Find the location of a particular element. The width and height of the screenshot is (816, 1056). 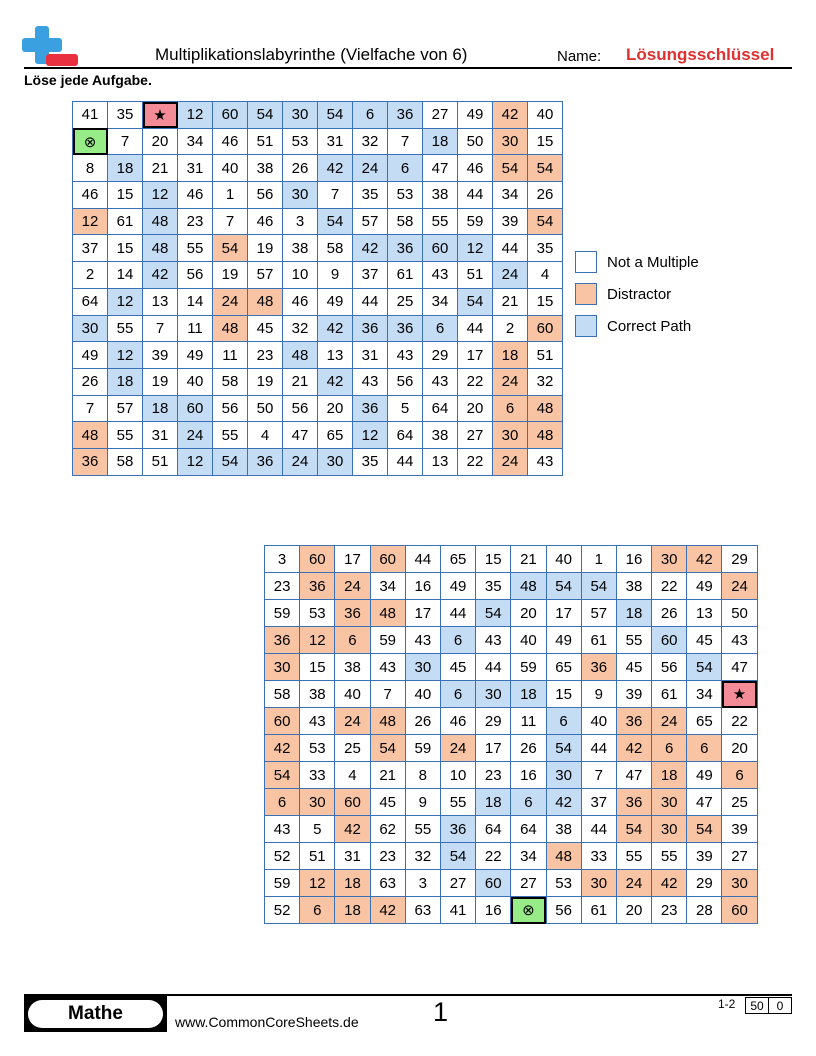

score-zero: 0 is located at coordinates (780, 1005).